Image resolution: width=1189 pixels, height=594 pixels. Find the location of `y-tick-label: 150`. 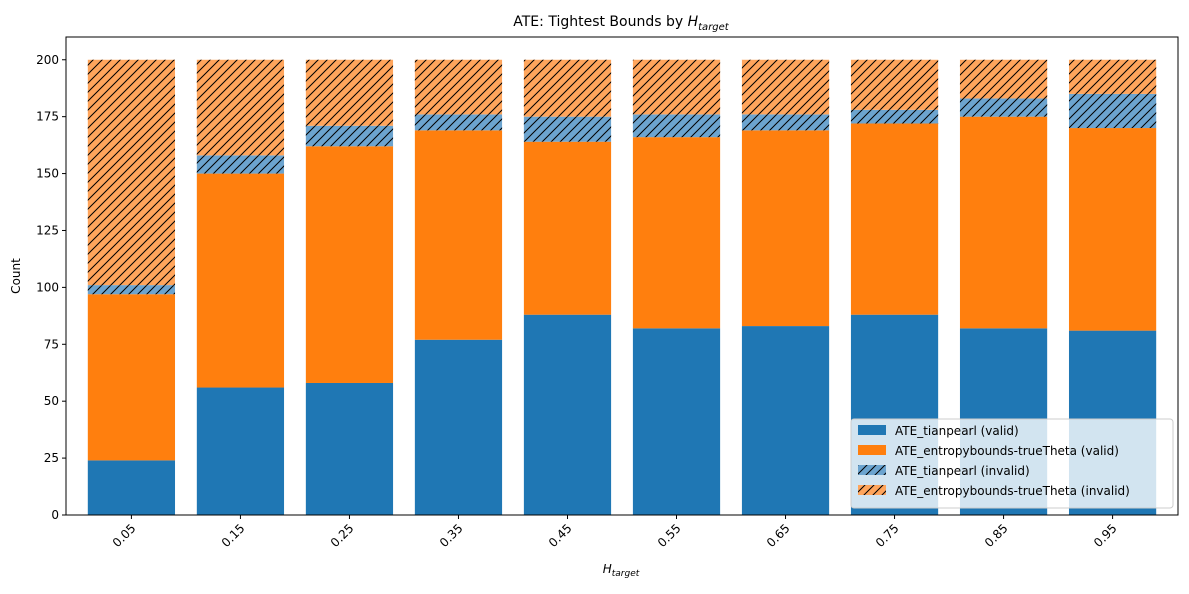

y-tick-label: 150 is located at coordinates (47, 174).